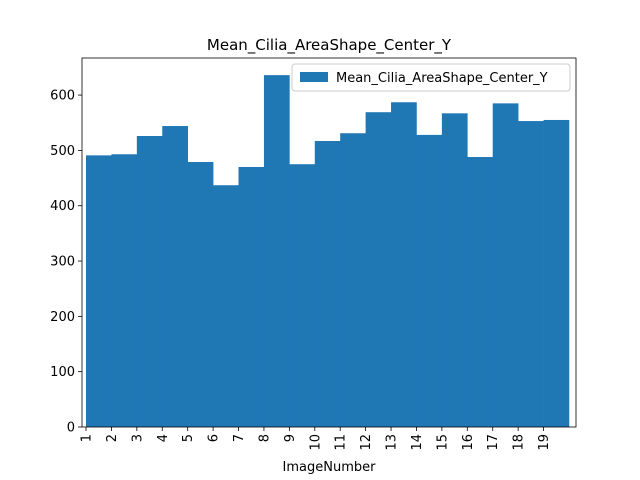  Describe the element at coordinates (214, 438) in the screenshot. I see `x-tick-label: 6` at that location.